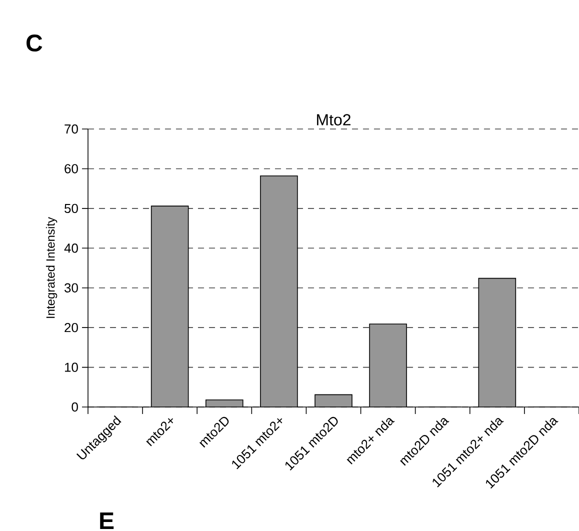  What do you see at coordinates (71, 367) in the screenshot?
I see `y-tick-label: 10` at bounding box center [71, 367].